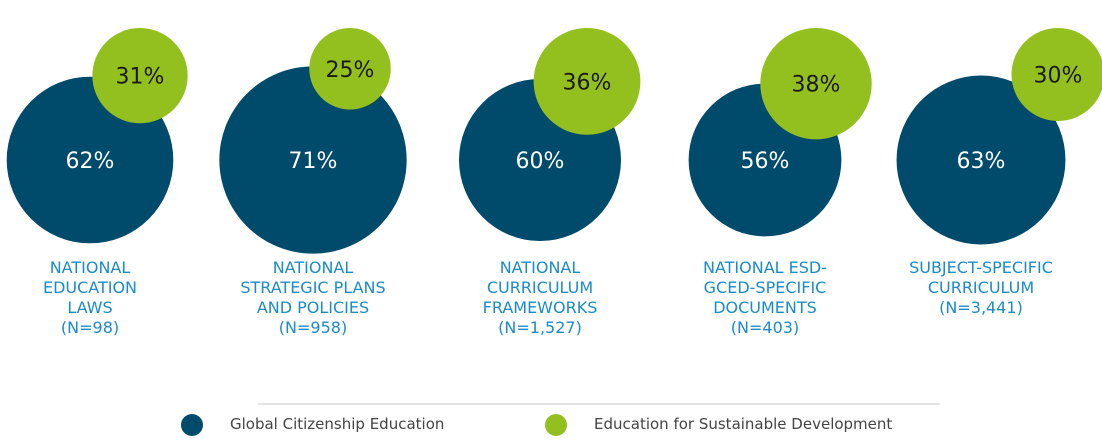  I want to click on category-label: NATIONAL EDUCATION LAWS (N=98), so click(90, 298).